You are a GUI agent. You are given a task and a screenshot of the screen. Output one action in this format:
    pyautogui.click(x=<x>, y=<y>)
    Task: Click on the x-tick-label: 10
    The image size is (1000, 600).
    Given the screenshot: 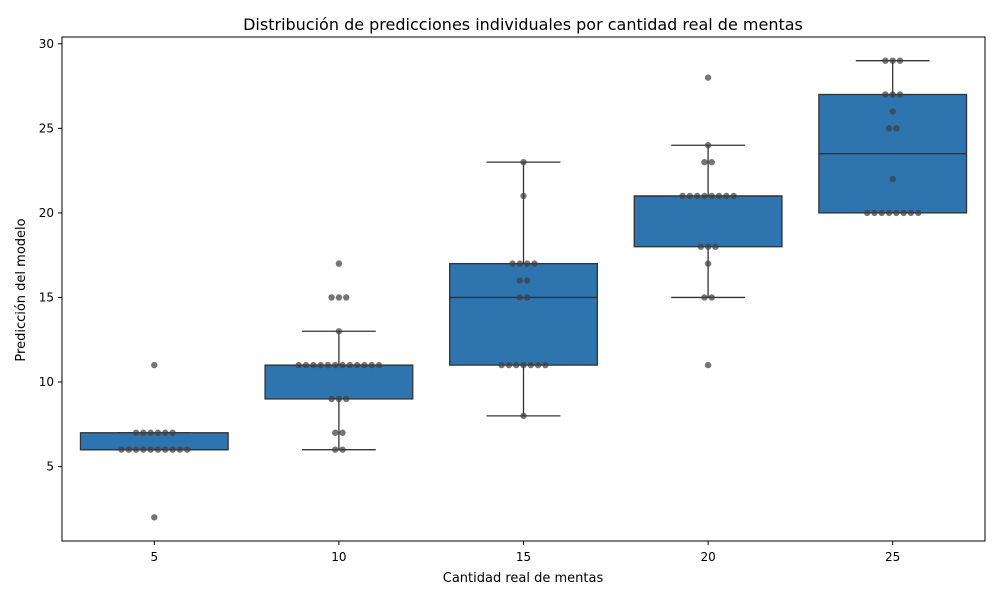 What is the action you would take?
    pyautogui.click(x=338, y=557)
    